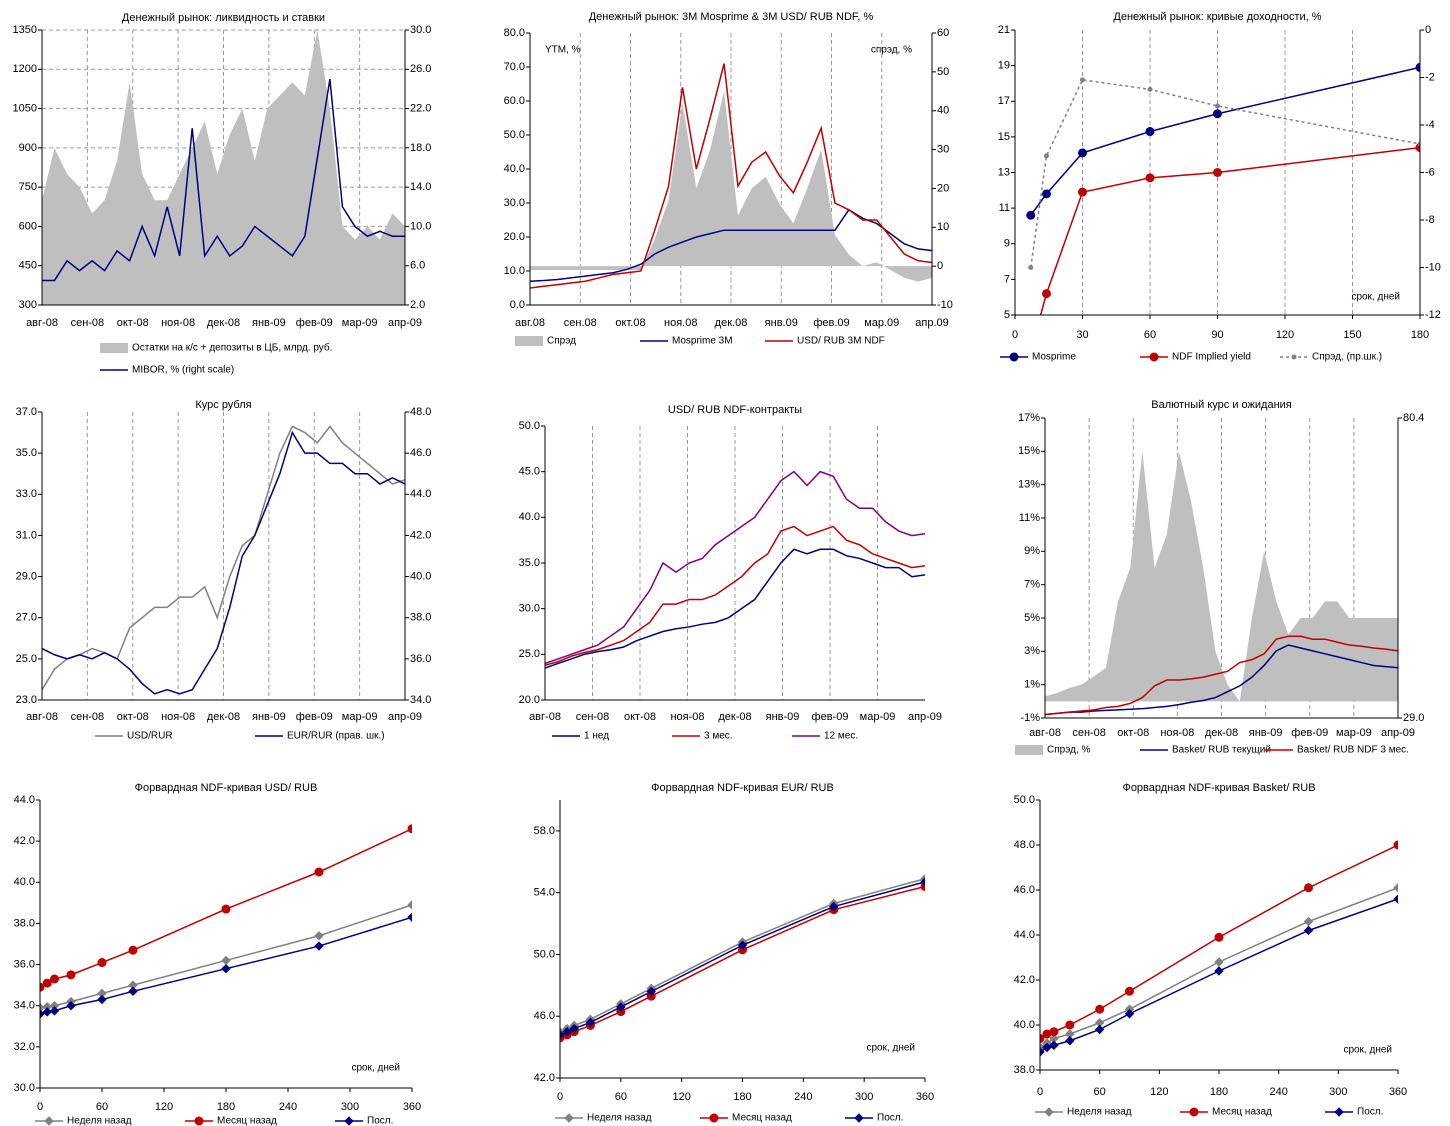 The image size is (1450, 1126). I want to click on x-tick-label: 360, so click(412, 1107).